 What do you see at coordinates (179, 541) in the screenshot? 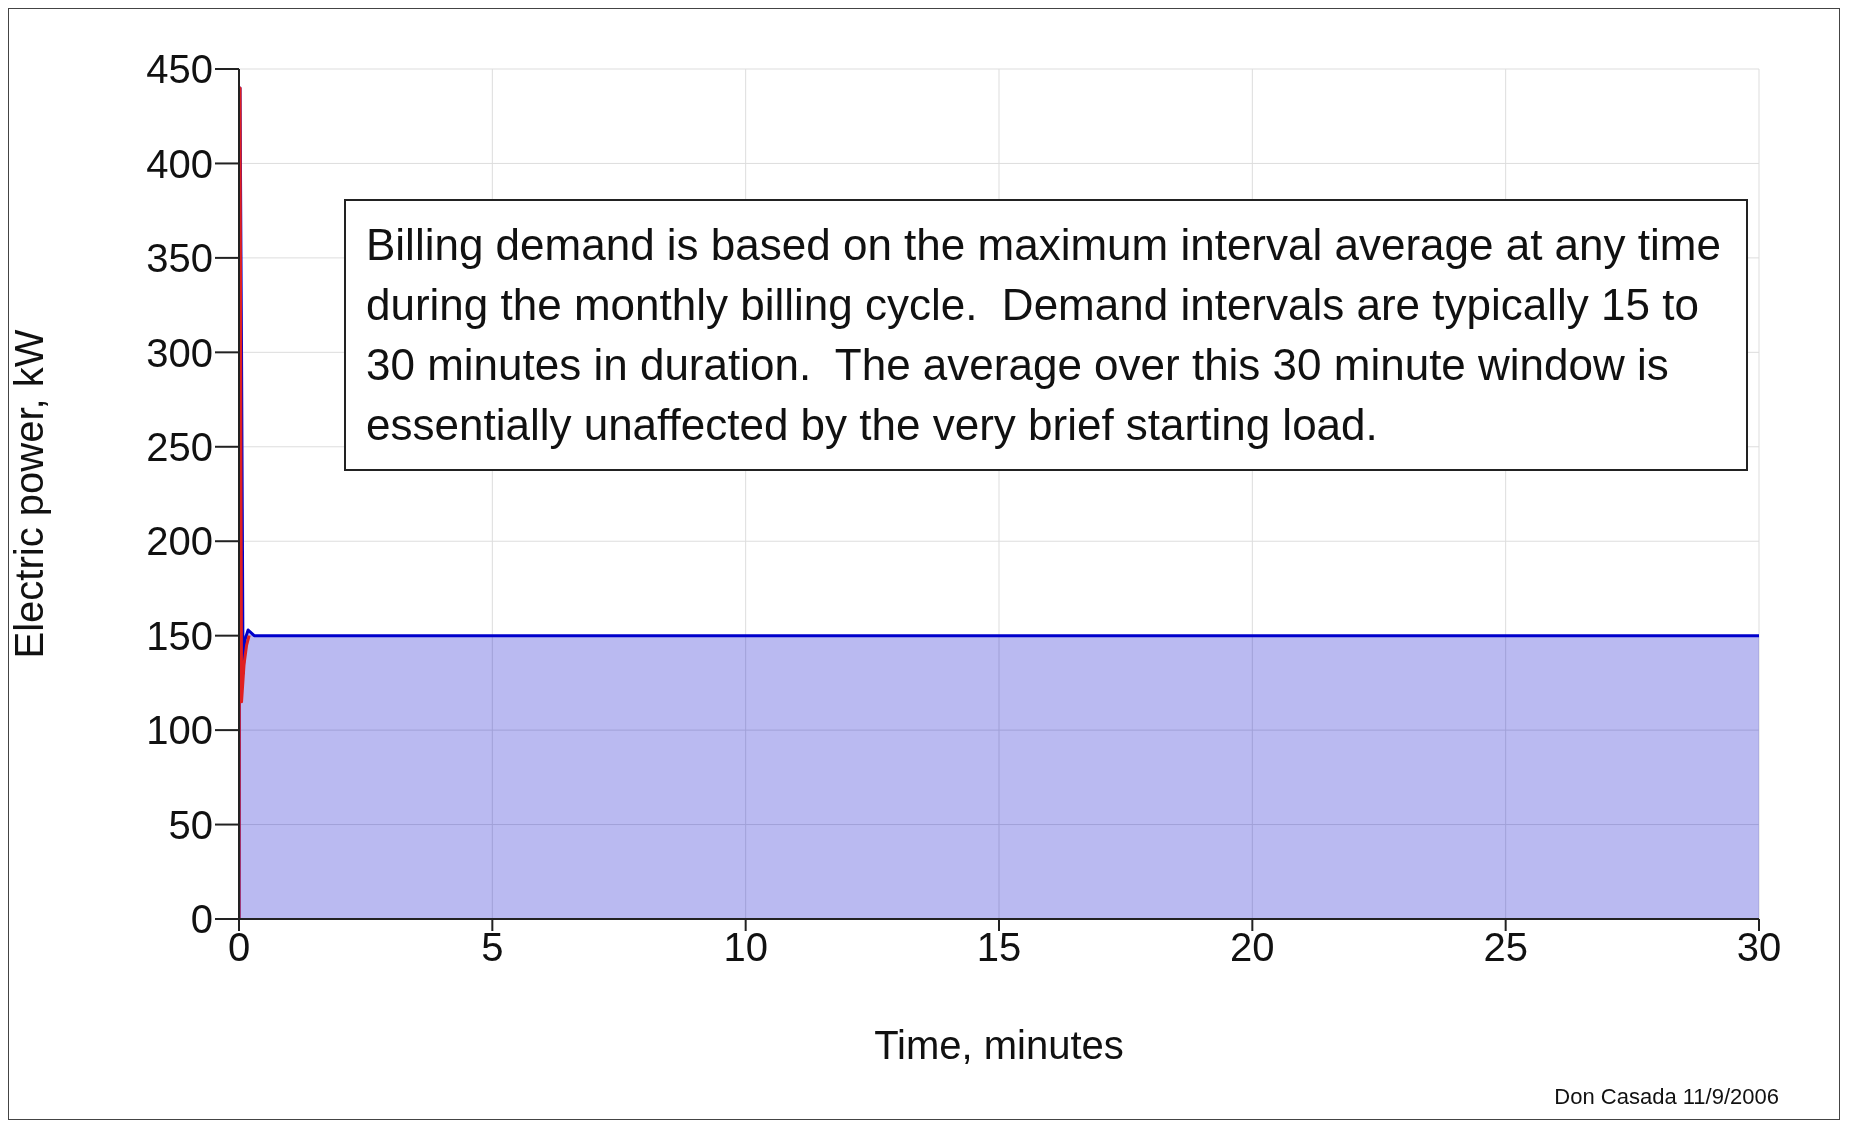
I see `y-tick-label: 200` at bounding box center [179, 541].